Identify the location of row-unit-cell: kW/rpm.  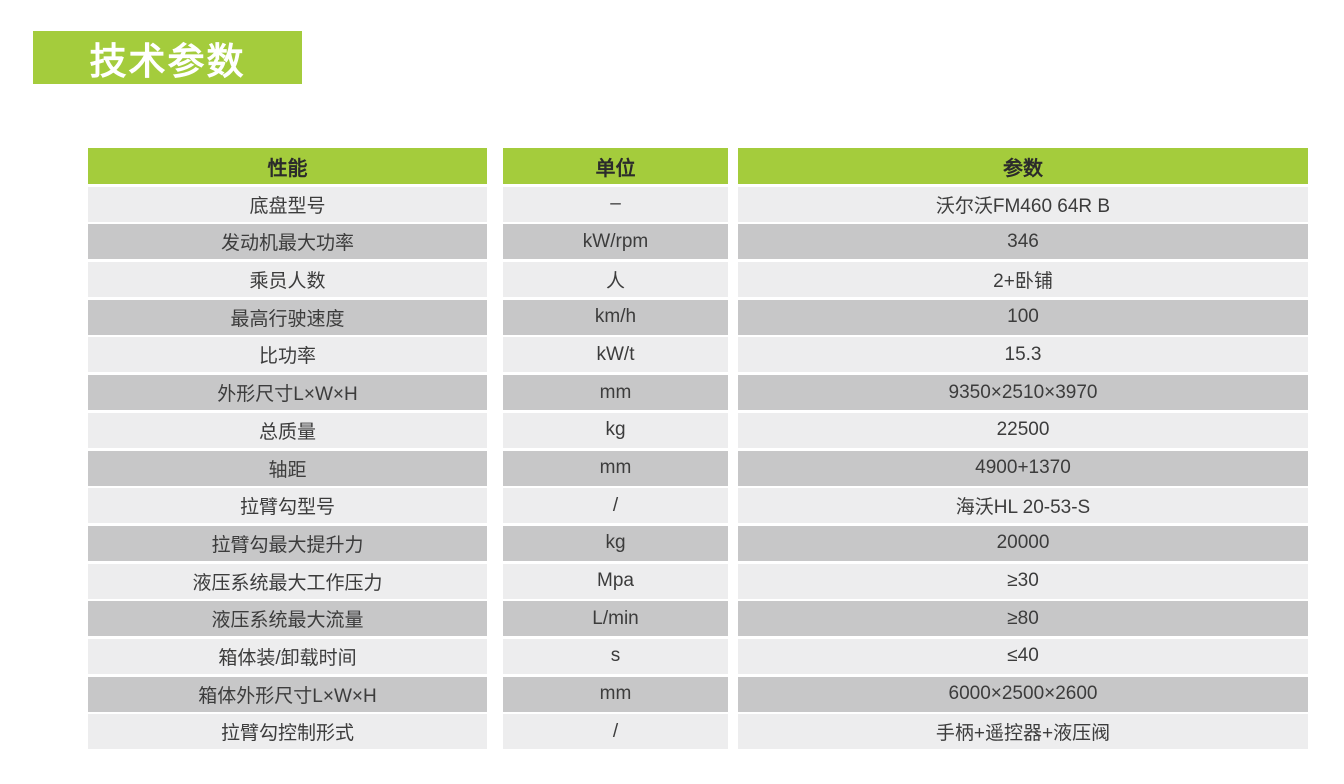
(615, 242).